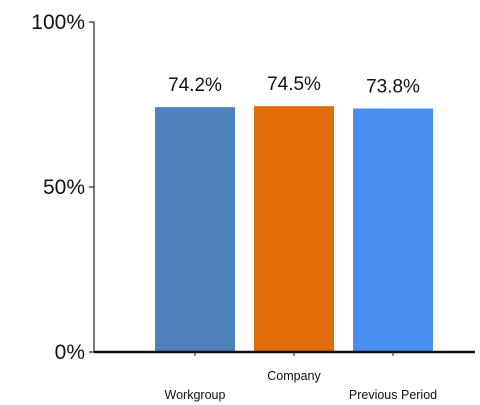 This screenshot has width=480, height=405. Describe the element at coordinates (70, 352) in the screenshot. I see `y-tick-label: 0%` at that location.